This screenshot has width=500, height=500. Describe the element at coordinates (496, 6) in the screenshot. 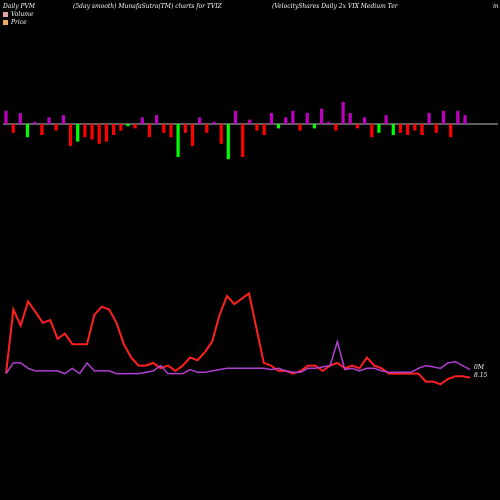

I see `chart-instrument-tail: m` at that location.